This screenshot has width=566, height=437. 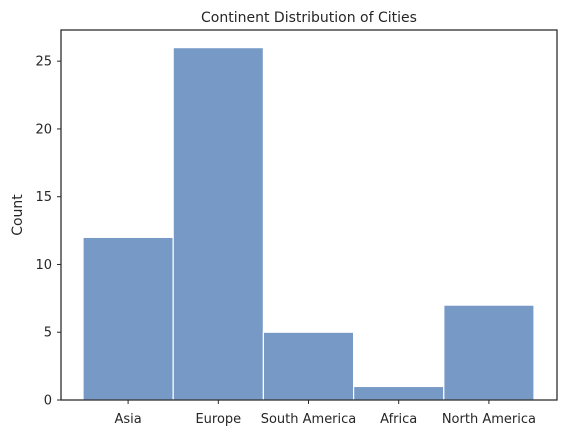 I want to click on bar-north-america, so click(x=489, y=352).